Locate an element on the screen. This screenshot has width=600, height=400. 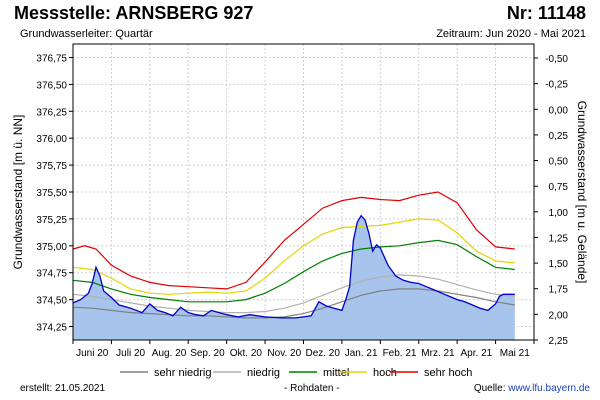
legend-label: sehr hoch is located at coordinates (448, 373).